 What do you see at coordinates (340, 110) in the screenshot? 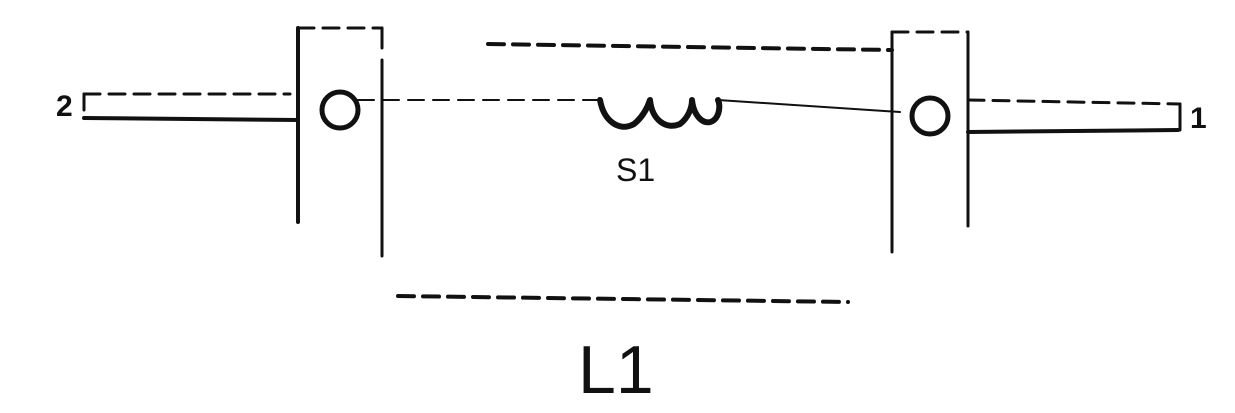
I see `left-terminal-circle` at bounding box center [340, 110].